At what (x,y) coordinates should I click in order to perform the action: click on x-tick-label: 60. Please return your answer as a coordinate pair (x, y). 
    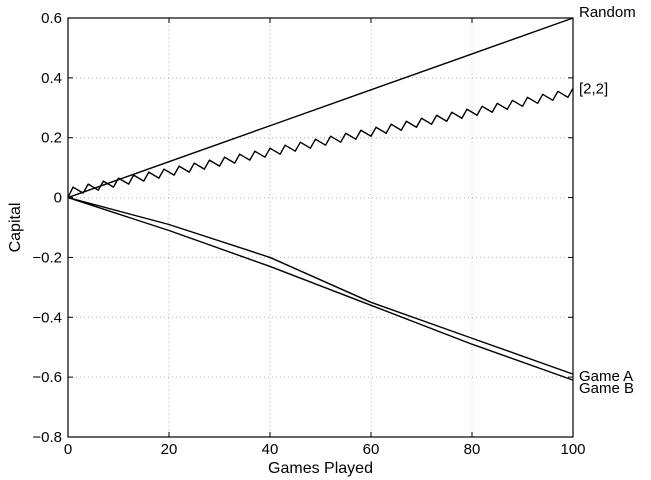
    Looking at the image, I should click on (371, 449).